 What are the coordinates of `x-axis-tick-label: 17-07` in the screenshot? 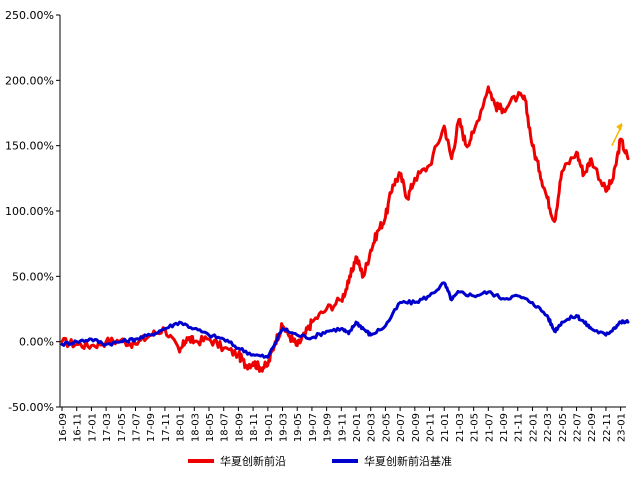 It's located at (137, 427).